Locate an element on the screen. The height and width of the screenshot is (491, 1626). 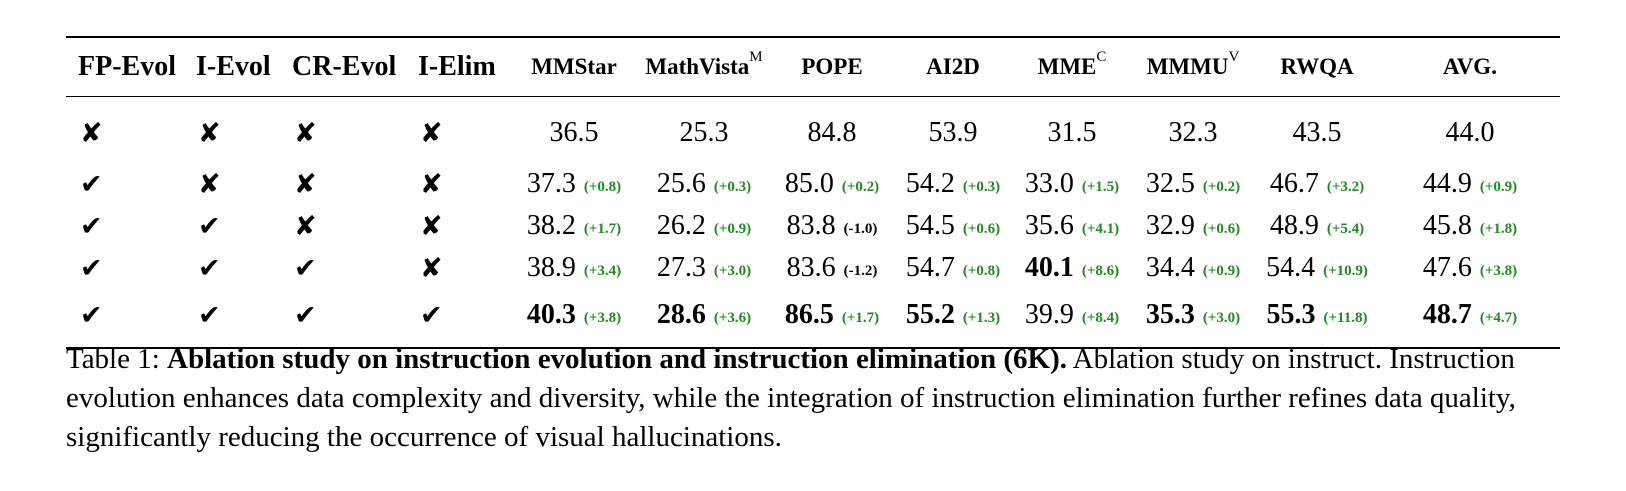
cell-value: 44.9 is located at coordinates (1447, 183).